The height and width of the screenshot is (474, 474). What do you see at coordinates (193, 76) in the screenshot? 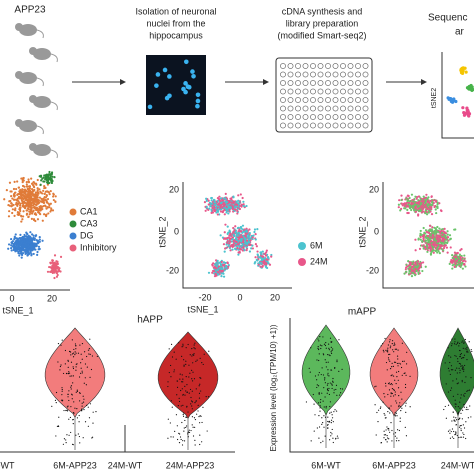
I see `nucleus` at bounding box center [193, 76].